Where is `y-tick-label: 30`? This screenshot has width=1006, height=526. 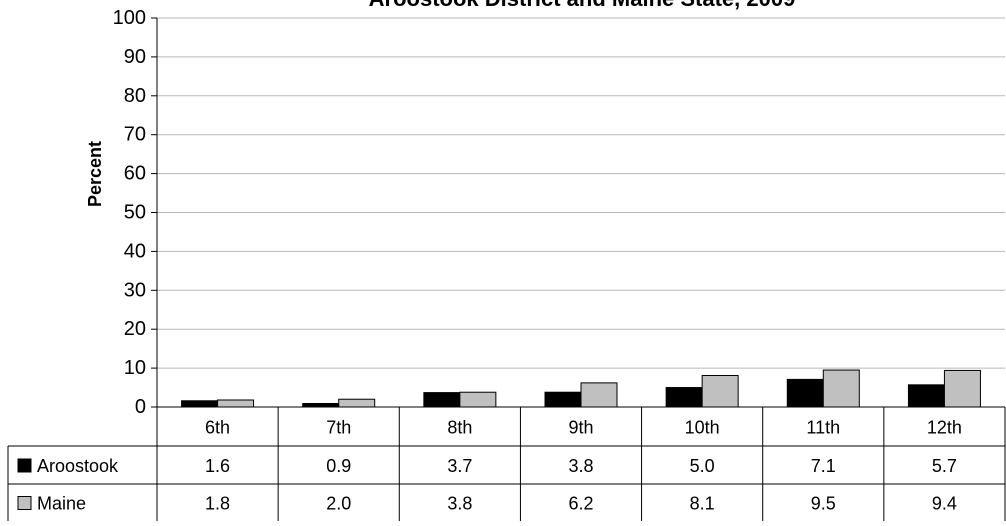
y-tick-label: 30 is located at coordinates (135, 290).